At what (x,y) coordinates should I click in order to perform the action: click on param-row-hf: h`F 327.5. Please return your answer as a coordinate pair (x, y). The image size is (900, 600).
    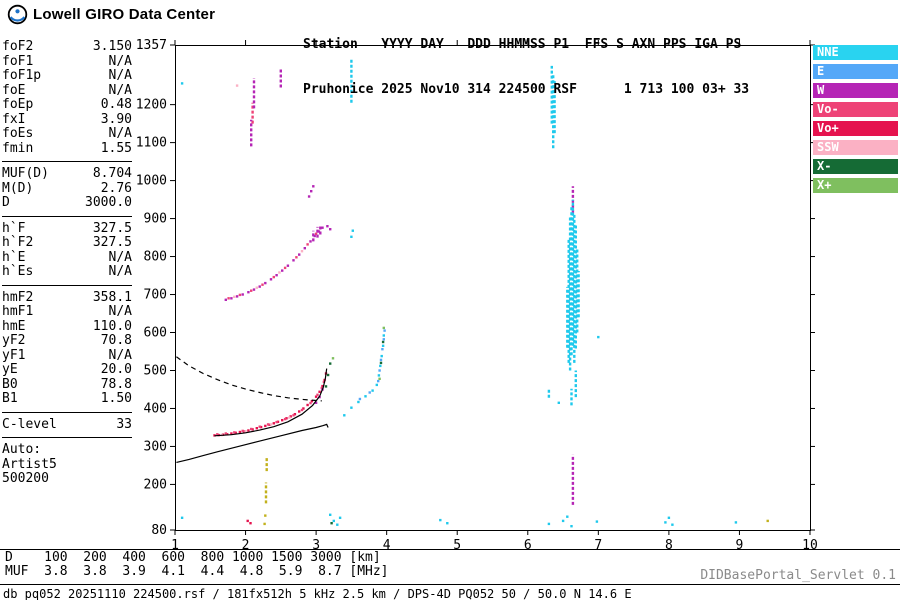
    Looking at the image, I should click on (67, 229).